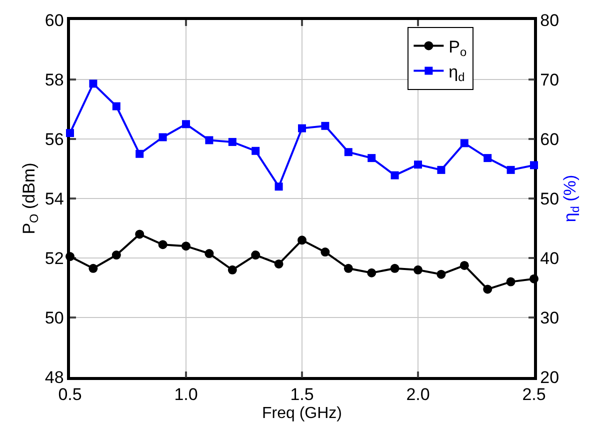 This screenshot has height=432, width=609. I want to click on y2-tick-label: 20, so click(550, 377).